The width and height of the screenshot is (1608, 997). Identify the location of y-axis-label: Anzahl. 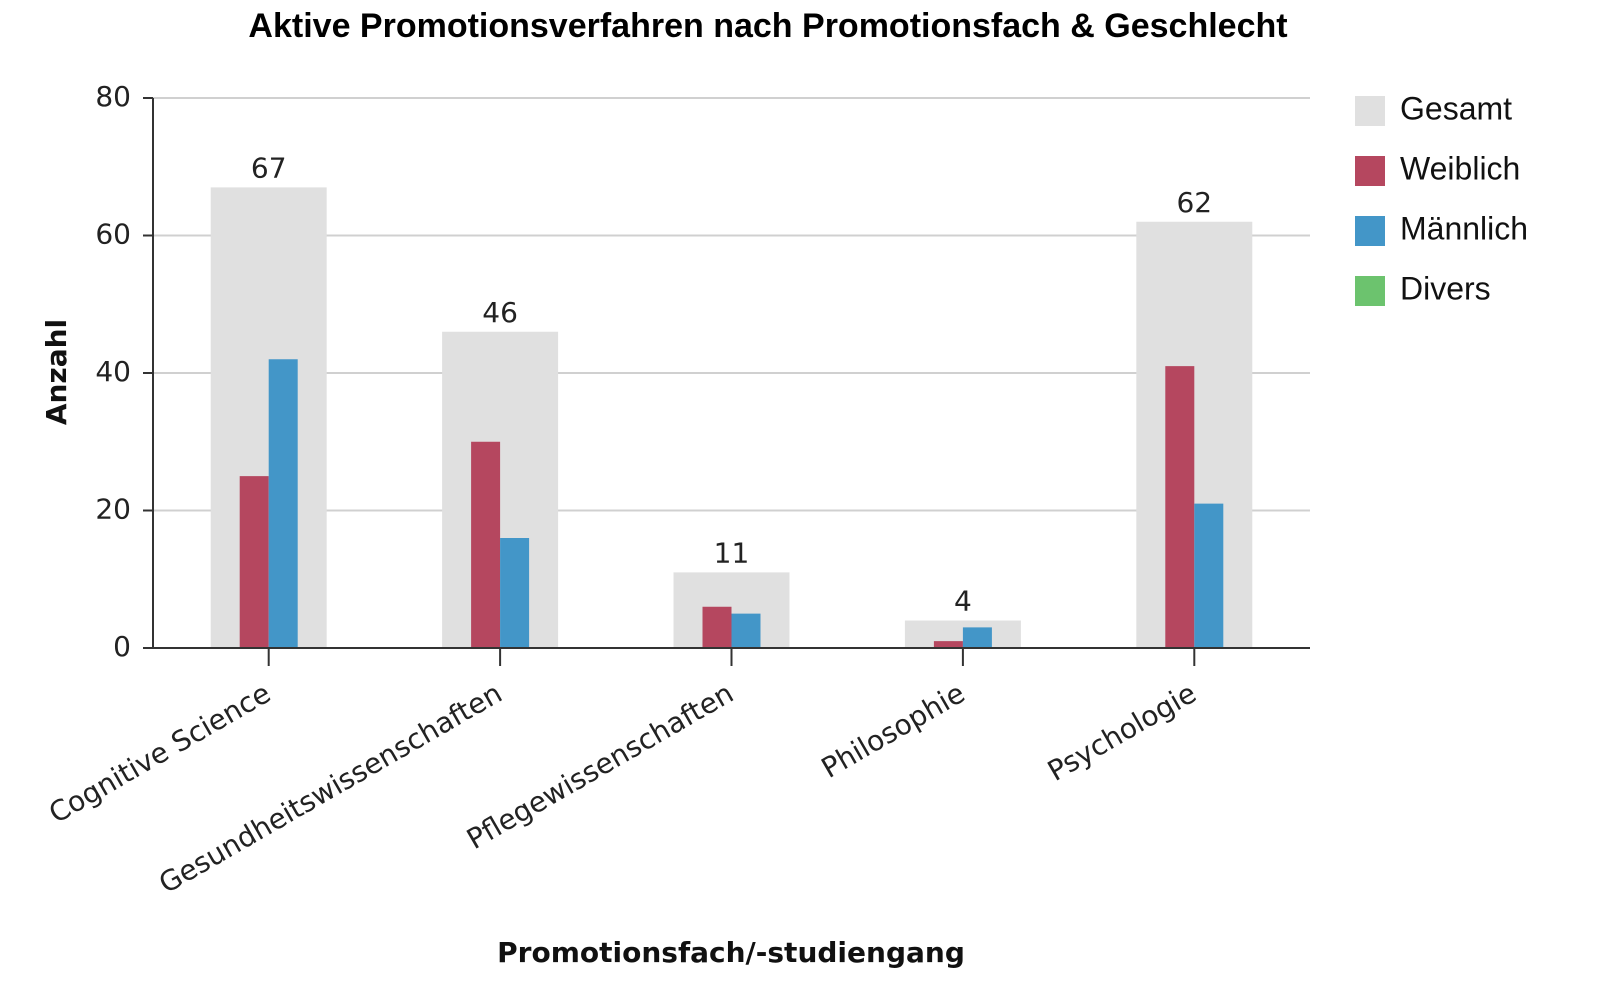
(56, 372).